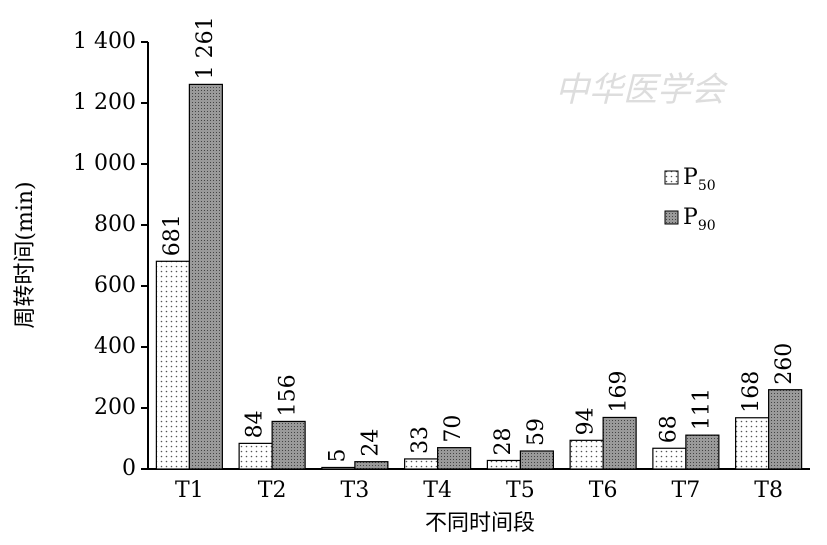 The image size is (827, 545). Describe the element at coordinates (642, 90) in the screenshot. I see `watermark: 中华医学会` at that location.